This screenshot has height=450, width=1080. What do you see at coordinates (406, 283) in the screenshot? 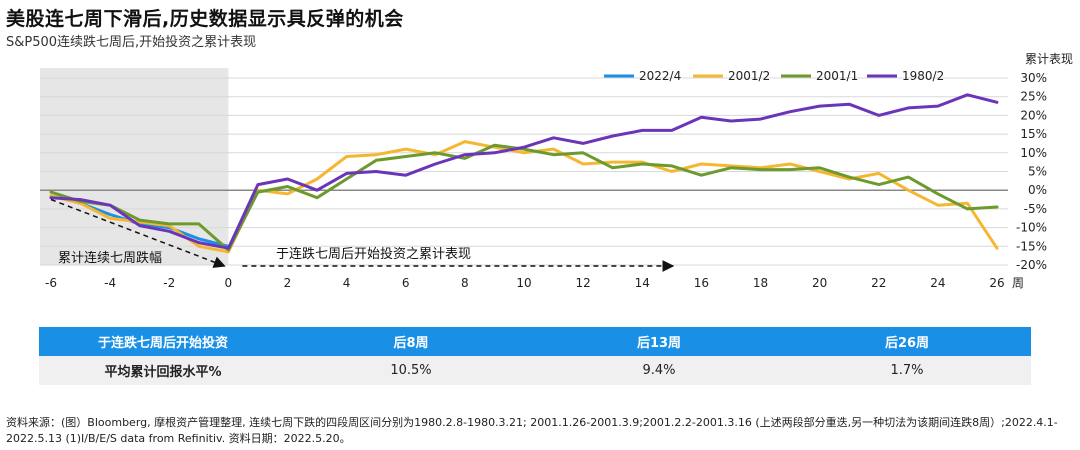
I see `x-tick-label: 6` at bounding box center [406, 283].